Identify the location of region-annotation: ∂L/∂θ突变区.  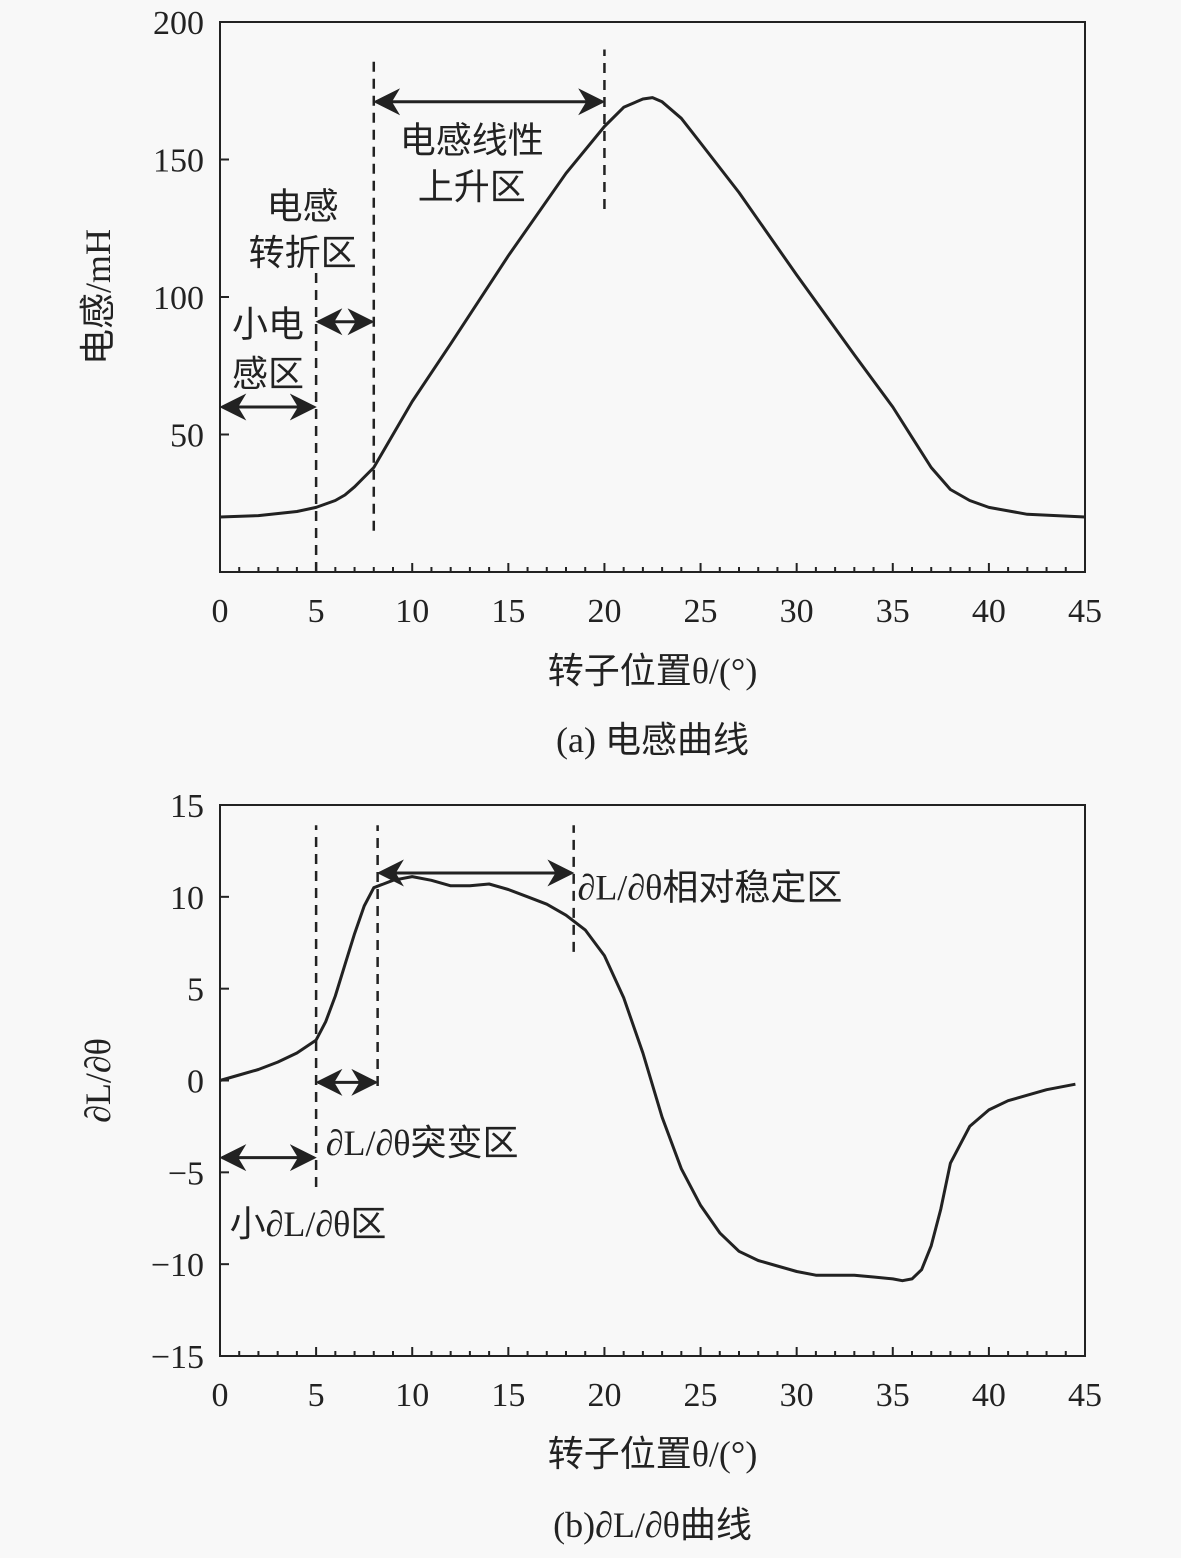
(422, 1143).